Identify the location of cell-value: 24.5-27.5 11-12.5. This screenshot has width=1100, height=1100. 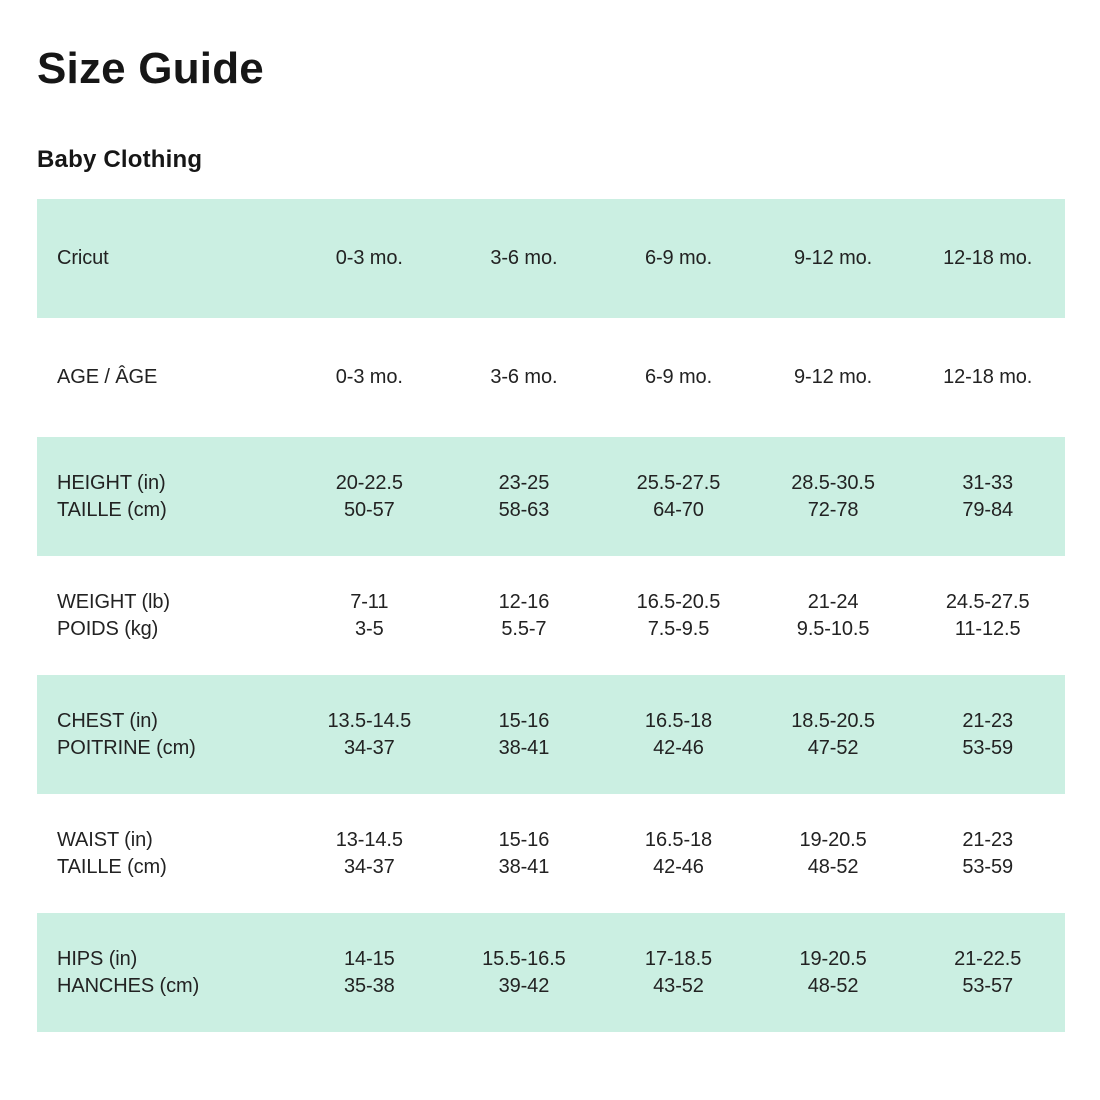
(987, 615).